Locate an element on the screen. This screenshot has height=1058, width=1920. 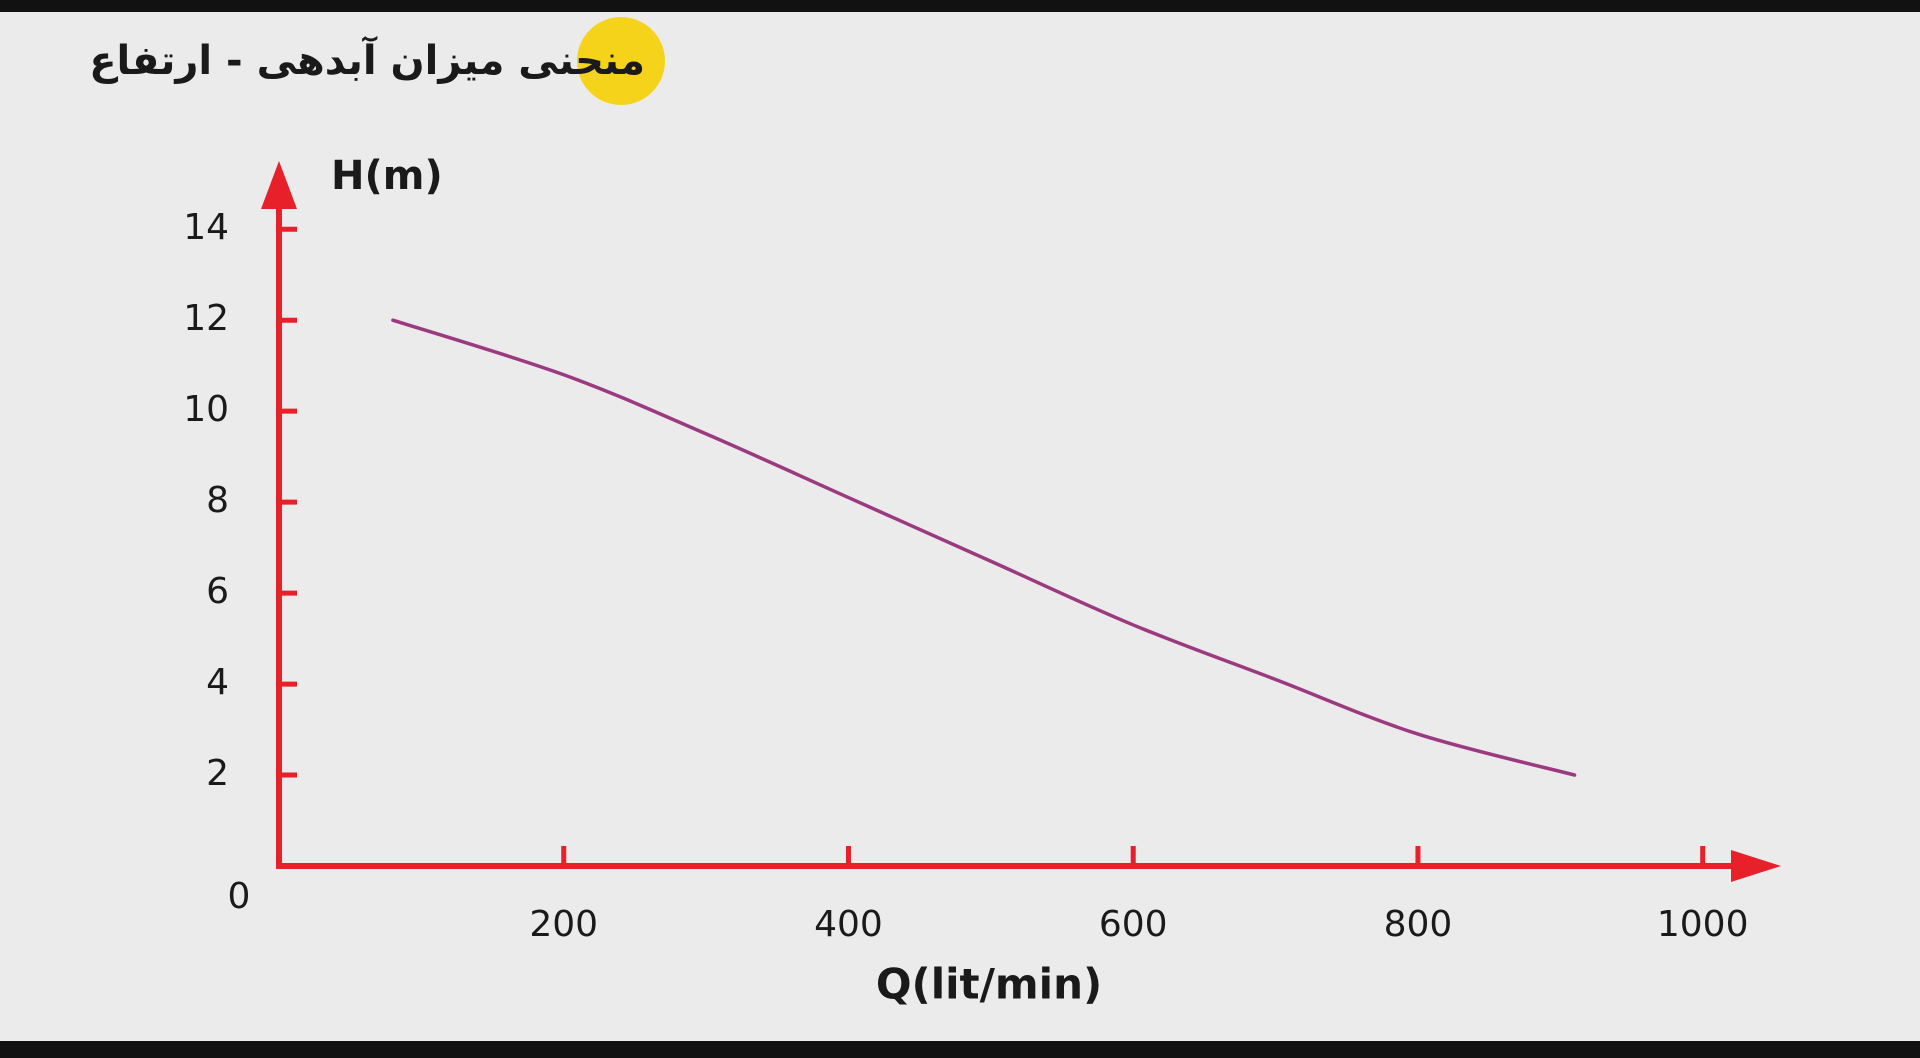
y-tick-label: 2 is located at coordinates (217, 773).